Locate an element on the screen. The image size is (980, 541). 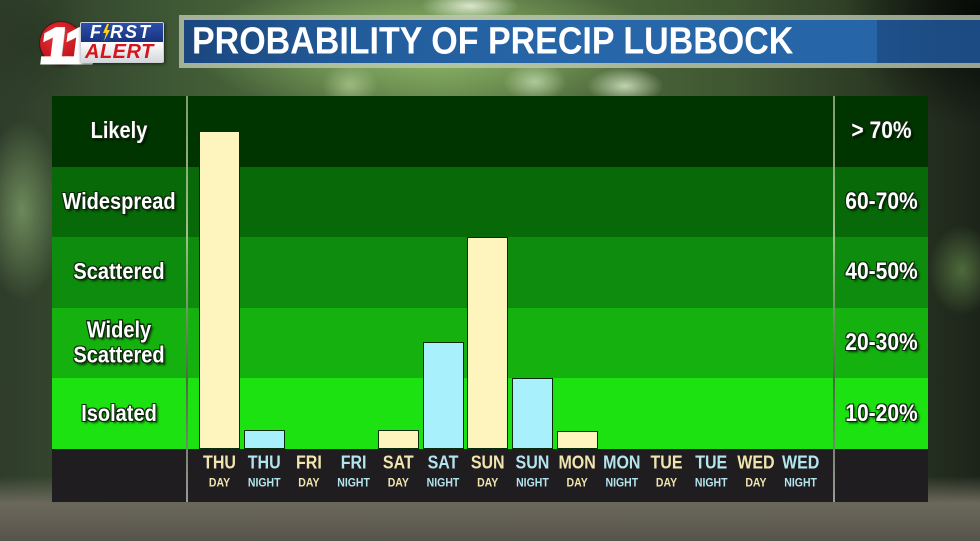
category-label: Widely Scattered is located at coordinates (119, 343).